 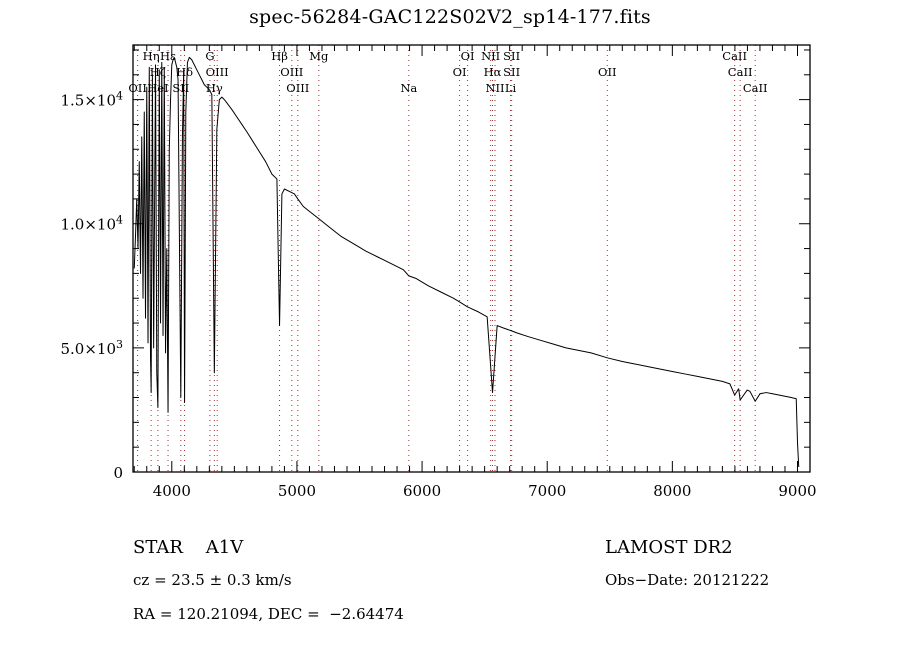 I want to click on survey-name-text: LAMOST DR2, so click(x=669, y=547).